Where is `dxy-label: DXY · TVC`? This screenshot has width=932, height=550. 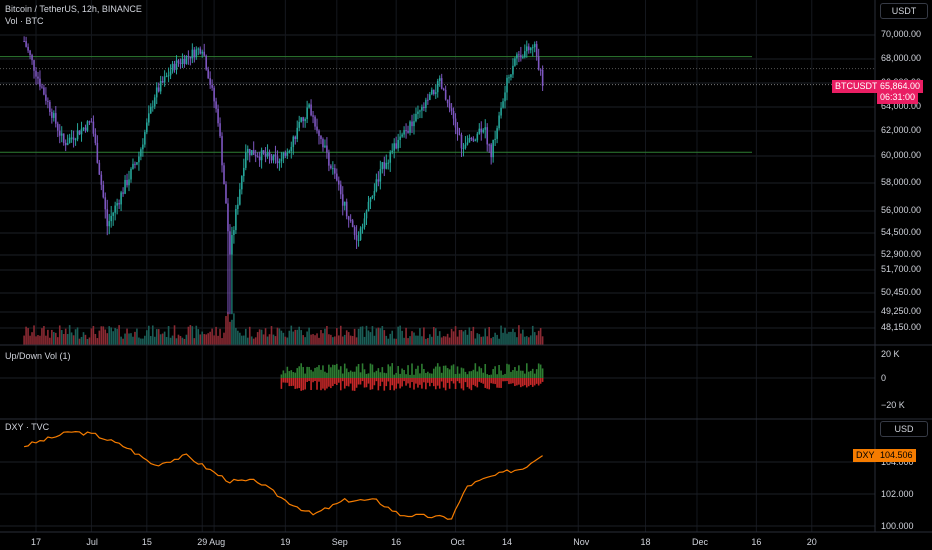 dxy-label: DXY · TVC is located at coordinates (27, 427).